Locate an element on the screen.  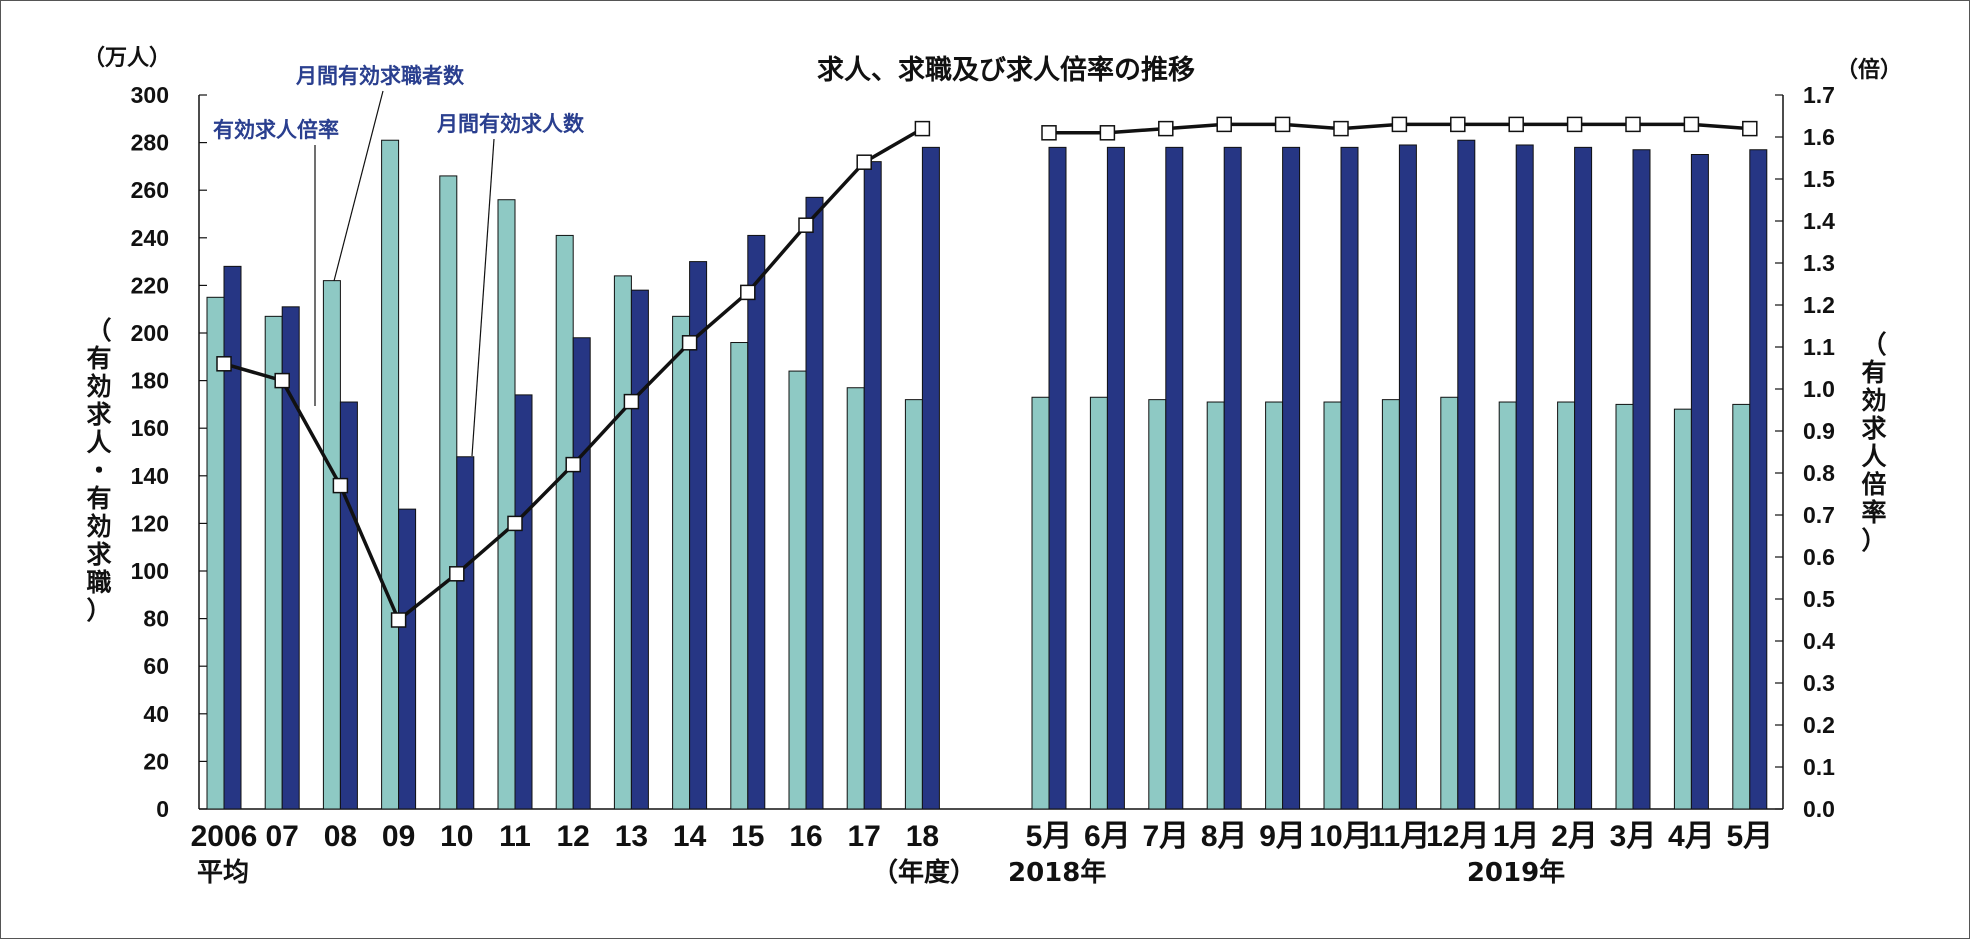
x-tick-label: 08 is located at coordinates (340, 836).